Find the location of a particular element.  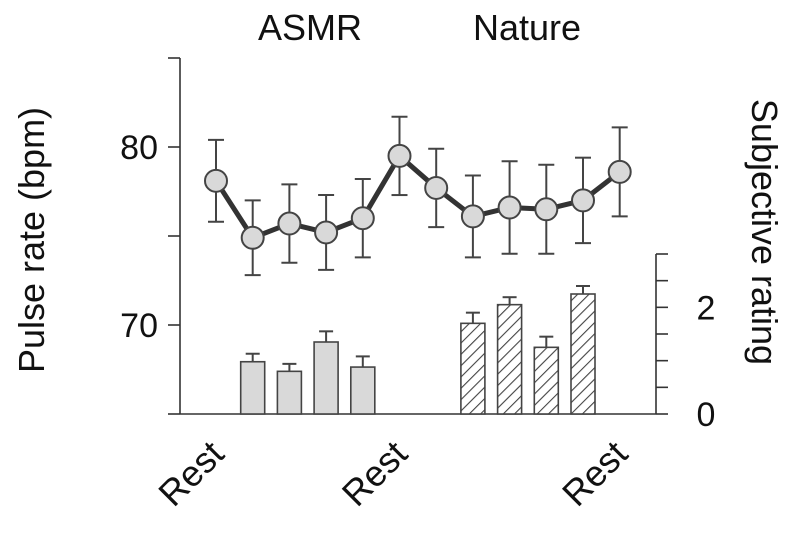

left-axis-label: Pulse rate (bpm) is located at coordinates (31, 240).